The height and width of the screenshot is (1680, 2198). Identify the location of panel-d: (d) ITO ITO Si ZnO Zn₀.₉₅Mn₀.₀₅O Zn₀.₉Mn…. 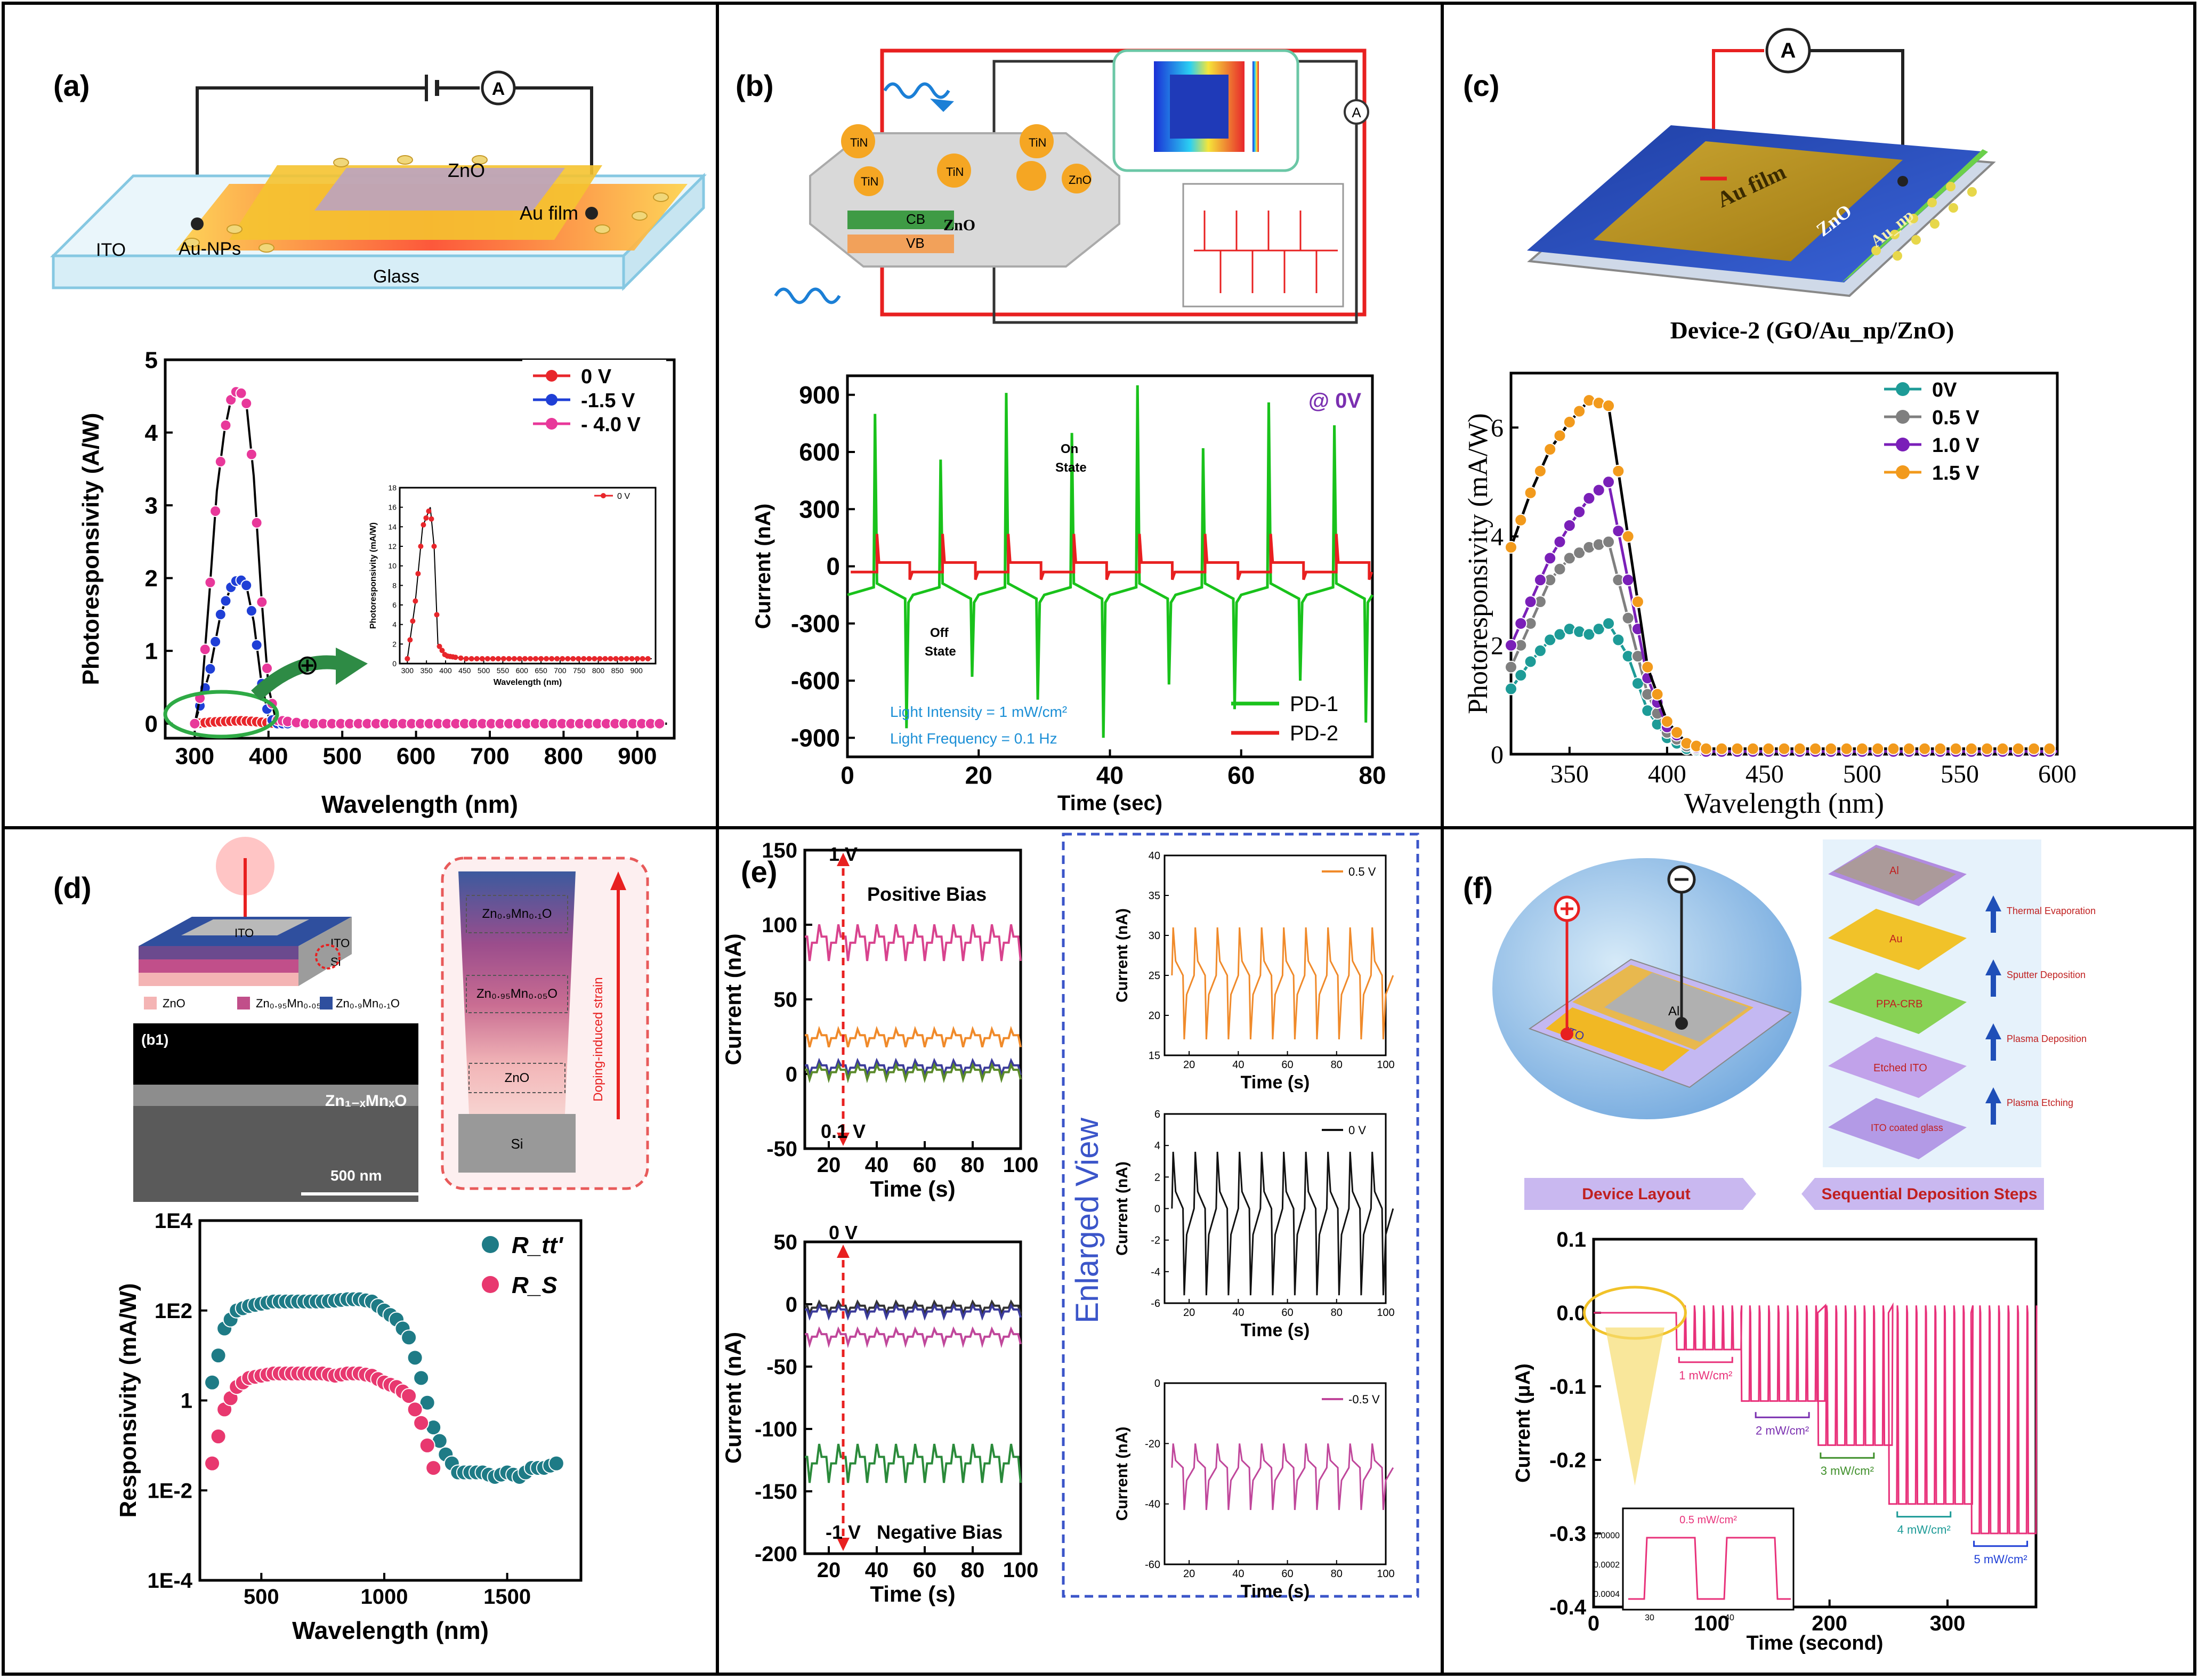
(351, 1240).